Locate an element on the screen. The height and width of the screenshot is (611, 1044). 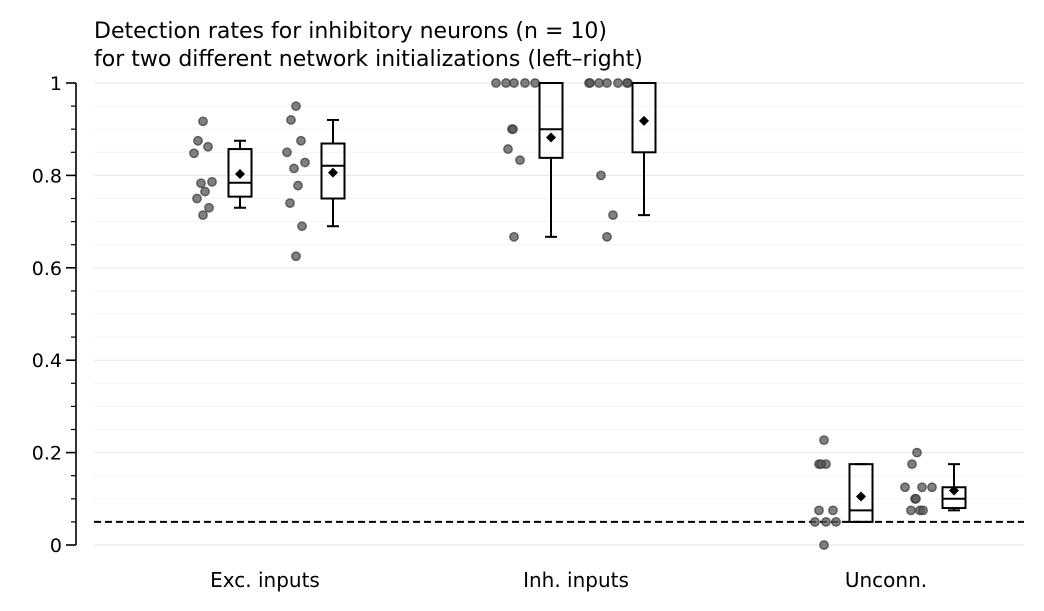
y-tick-label: 0.8 is located at coordinates (47, 176).